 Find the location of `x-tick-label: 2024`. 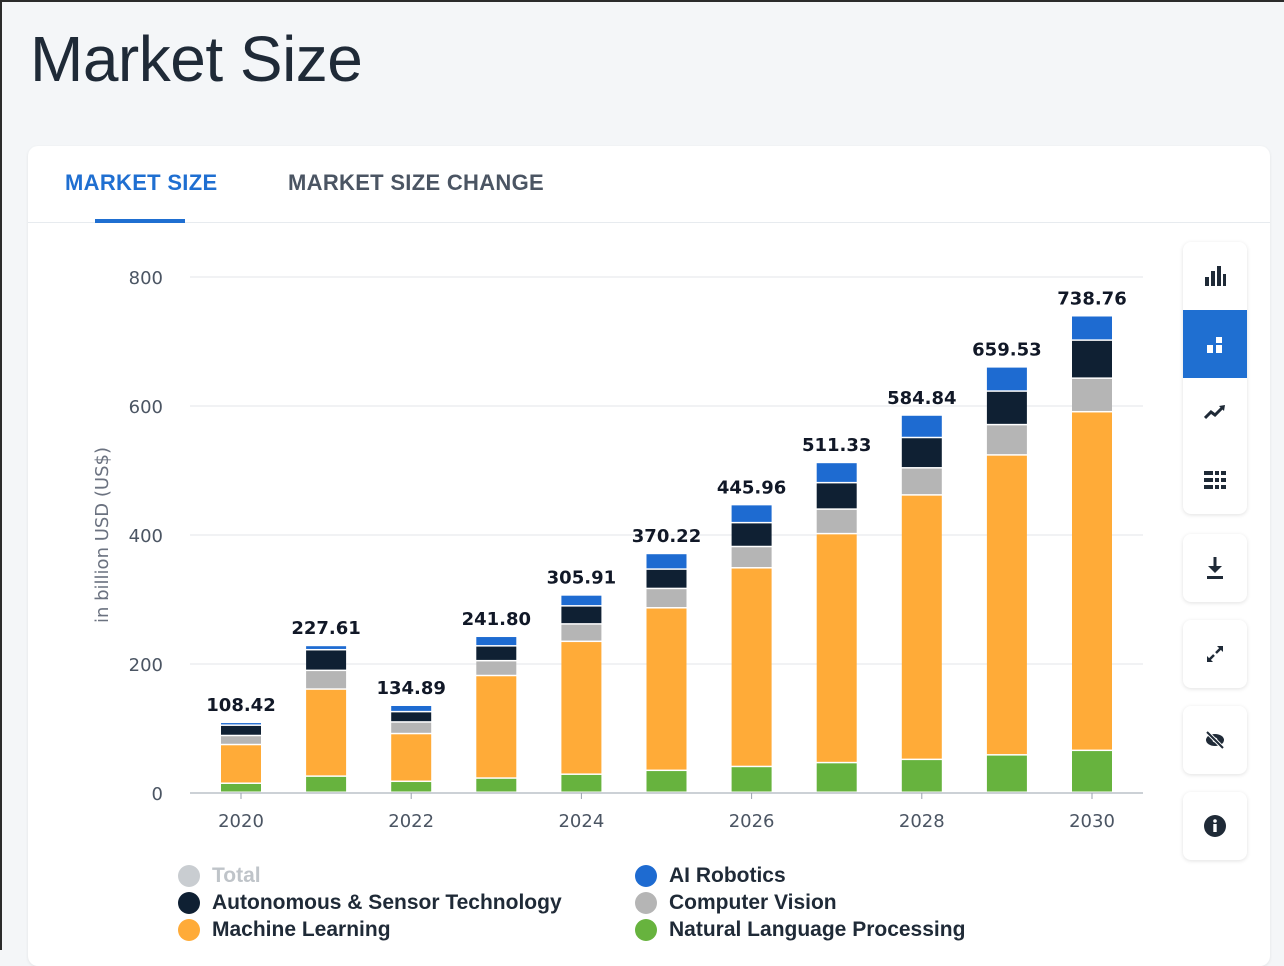

x-tick-label: 2024 is located at coordinates (581, 821).